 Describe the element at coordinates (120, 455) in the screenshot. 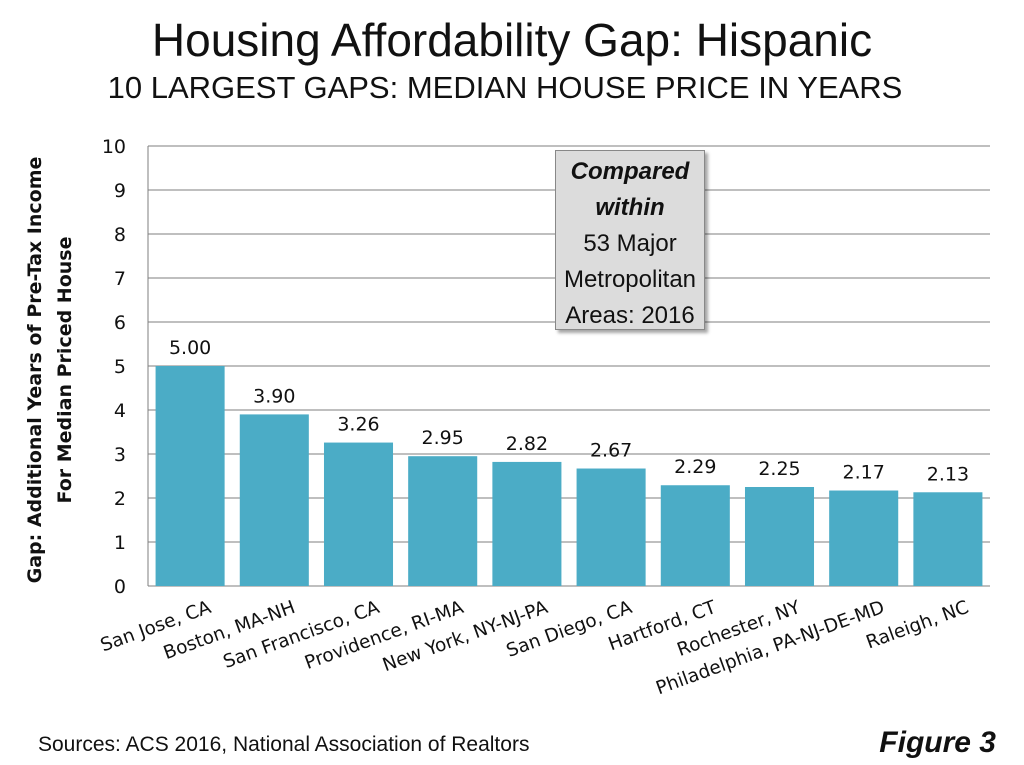

I see `y-tick-label: 3` at that location.